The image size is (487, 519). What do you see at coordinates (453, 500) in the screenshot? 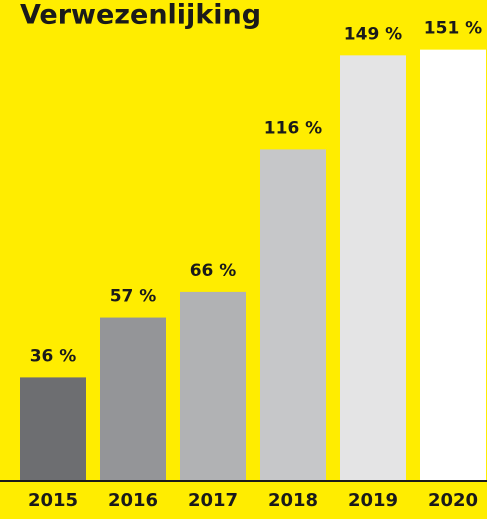
I see `x-tick-label: 2020` at bounding box center [453, 500].